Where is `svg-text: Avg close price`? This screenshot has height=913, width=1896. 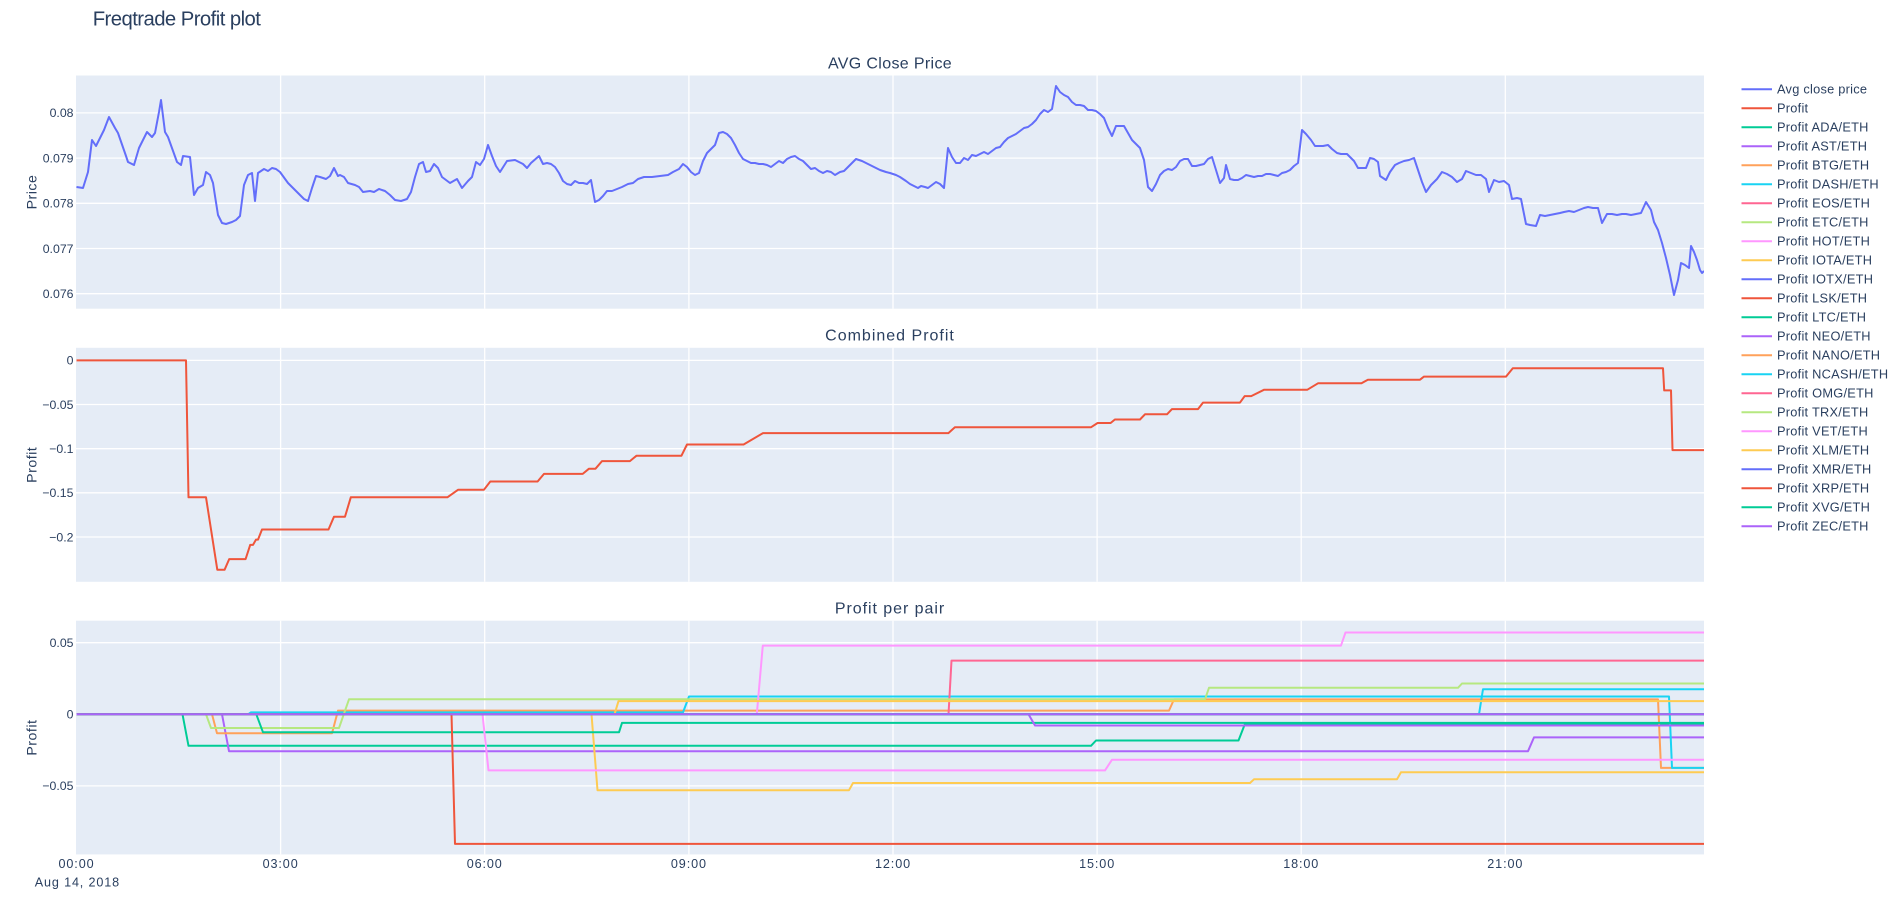
svg-text: Avg close price is located at coordinates (1822, 89).